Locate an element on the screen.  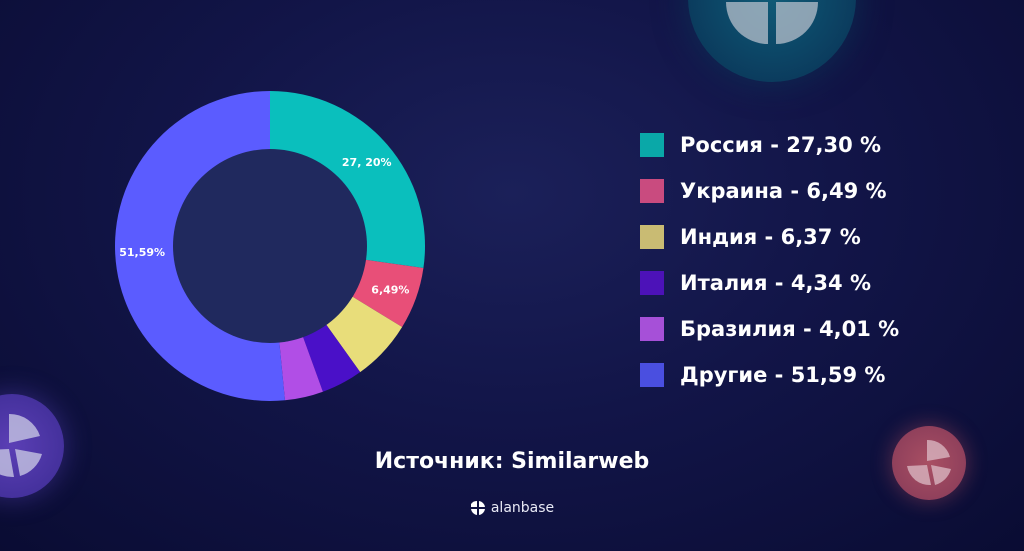
legend-label: Бразилия - 4,01 % is located at coordinates (790, 329).